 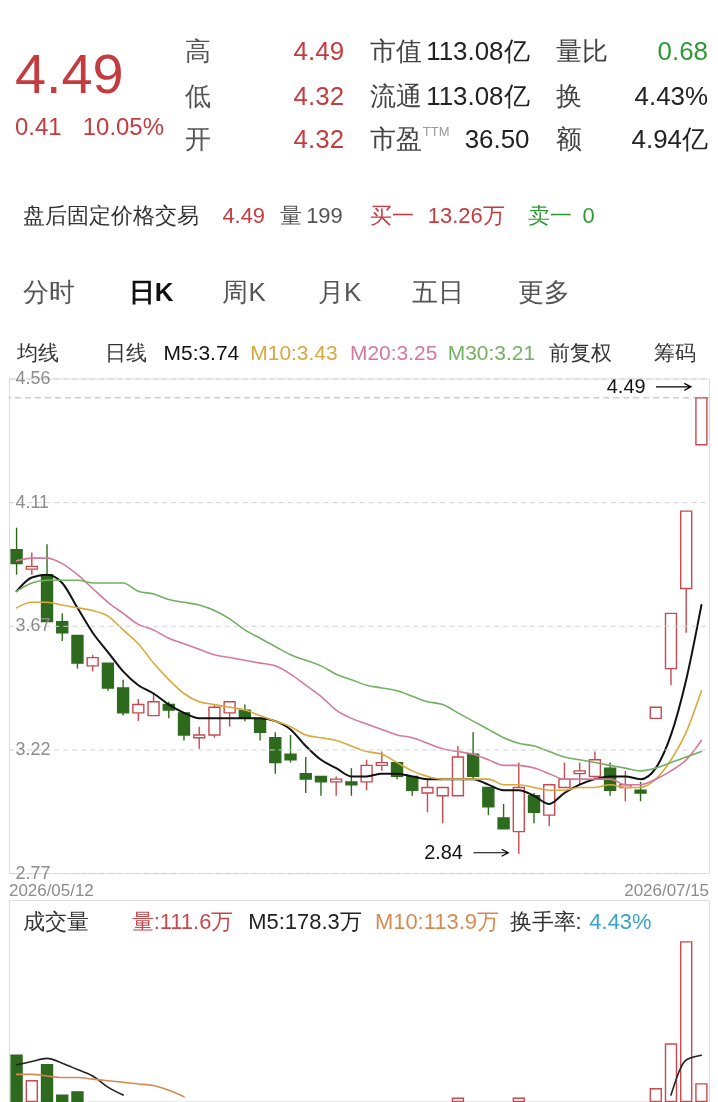 I want to click on y-tick-label: 2.77, so click(x=33, y=872).